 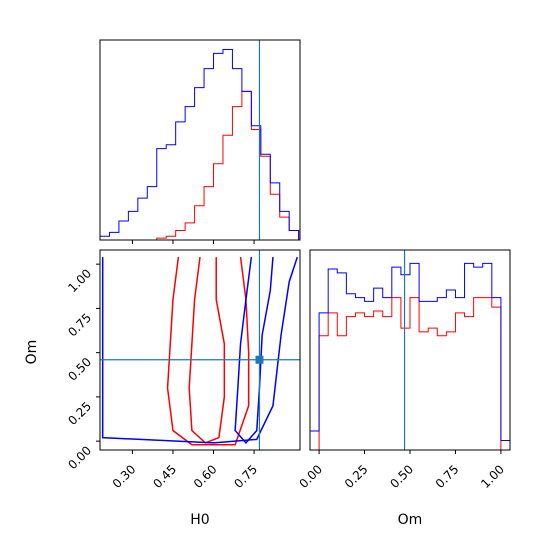 What do you see at coordinates (124, 476) in the screenshot?
I see `h0-x-tick-label: 0.30` at bounding box center [124, 476].